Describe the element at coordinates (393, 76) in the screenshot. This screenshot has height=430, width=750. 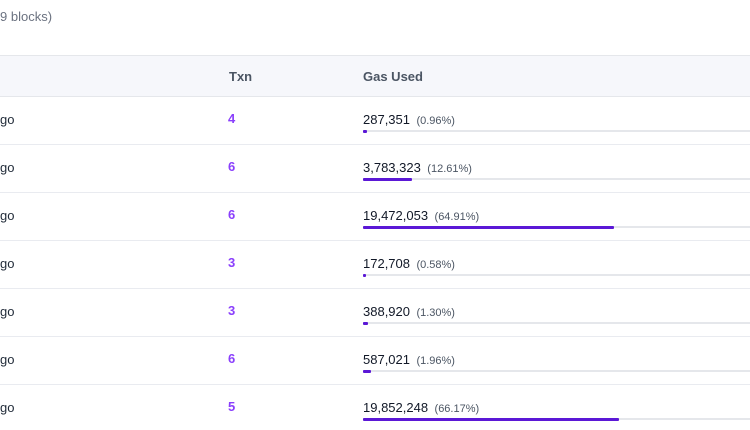
I see `column-header-gas-used: Gas Used` at that location.